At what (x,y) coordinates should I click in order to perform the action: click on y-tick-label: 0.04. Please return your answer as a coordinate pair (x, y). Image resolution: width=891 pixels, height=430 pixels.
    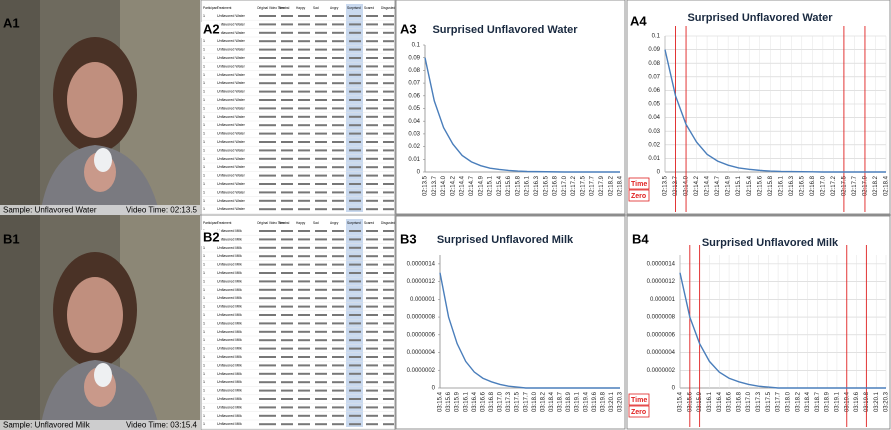
    Looking at the image, I should click on (654, 118).